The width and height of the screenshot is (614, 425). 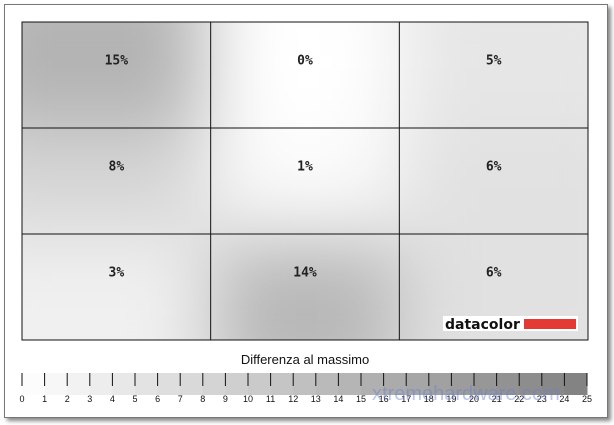 I want to click on colorbar-tick-label: 6, so click(x=157, y=399).